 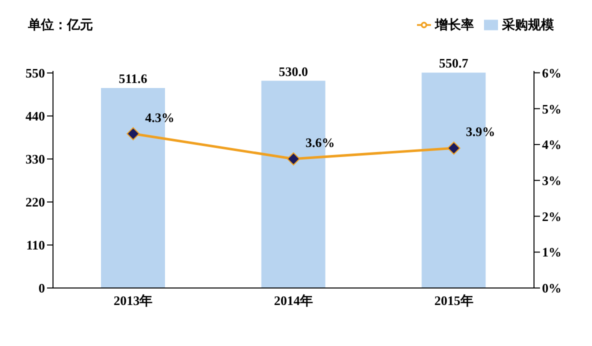 I want to click on y2-tick-label: 4%, so click(x=552, y=144).